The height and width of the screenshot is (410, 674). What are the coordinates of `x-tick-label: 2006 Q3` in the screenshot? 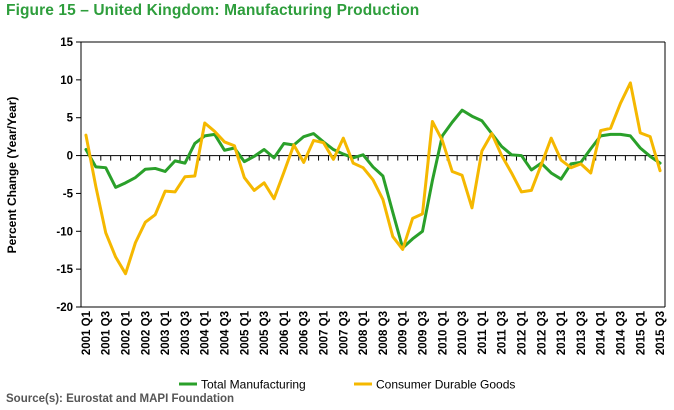 It's located at (305, 333).